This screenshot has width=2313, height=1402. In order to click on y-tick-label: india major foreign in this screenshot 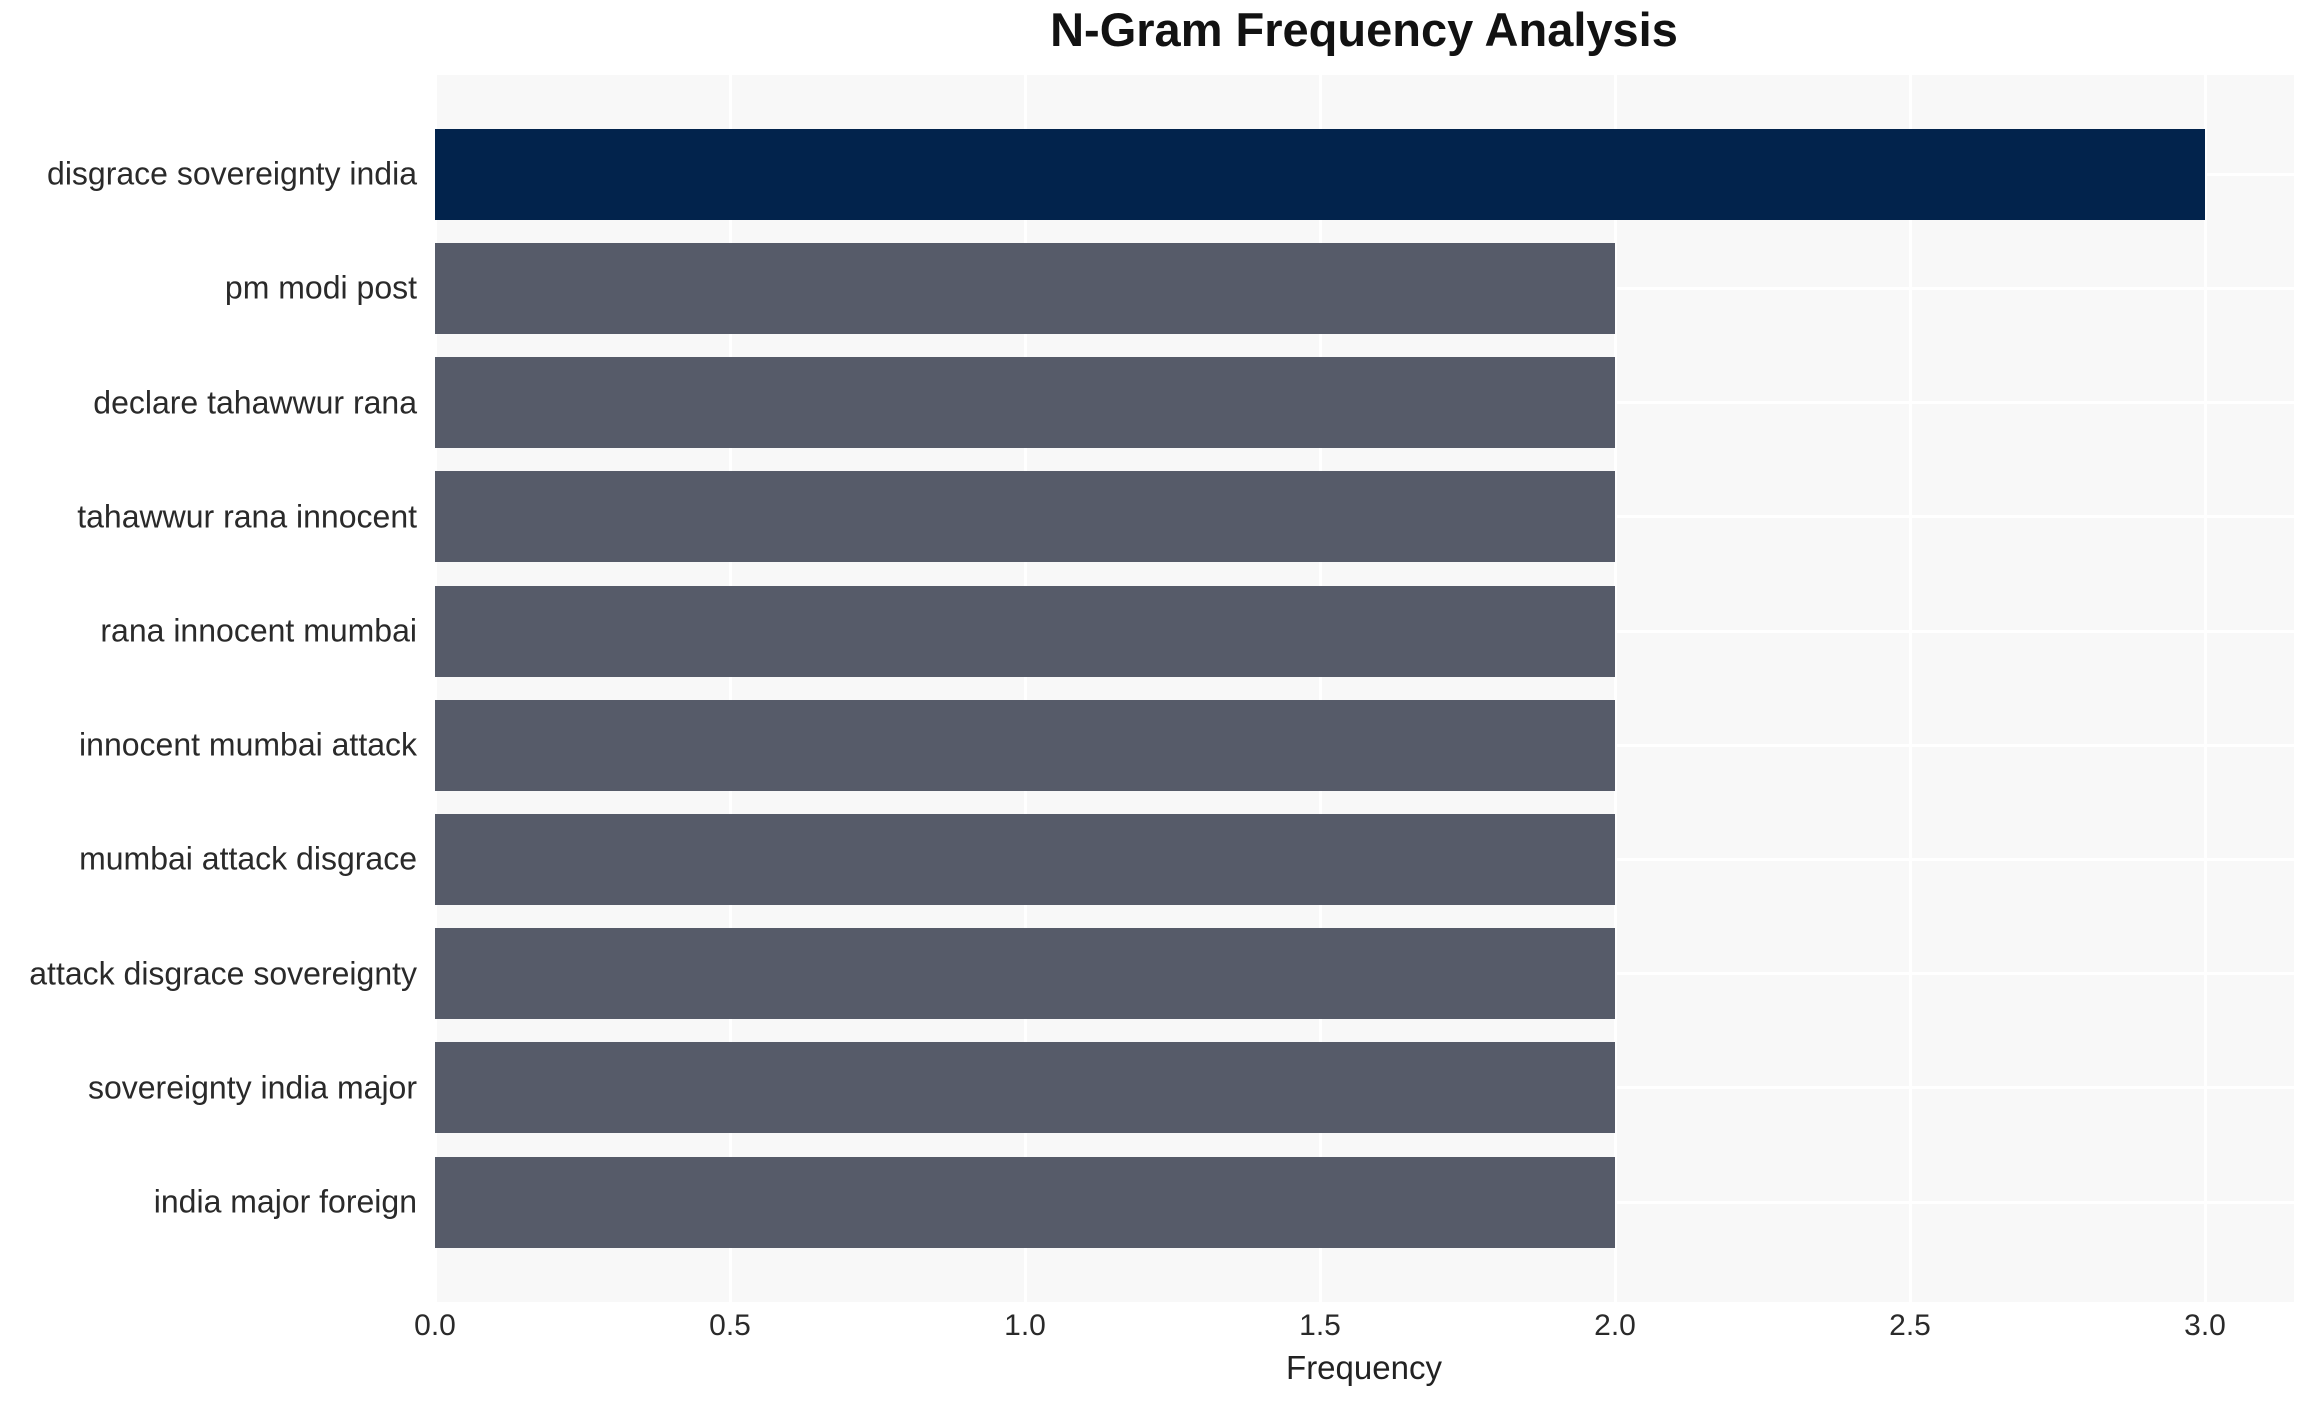, I will do `click(285, 1201)`.